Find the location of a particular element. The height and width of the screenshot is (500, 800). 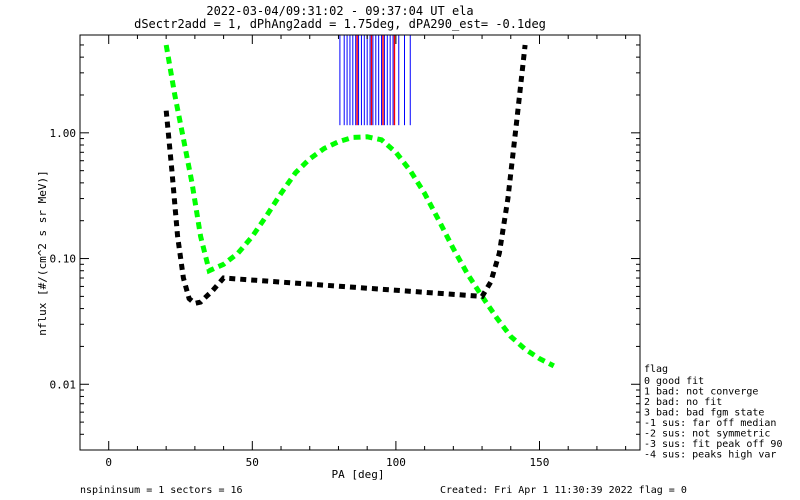

y-axis-label: nflux [#/(cm^2 s sr MeV)] is located at coordinates (42, 253).